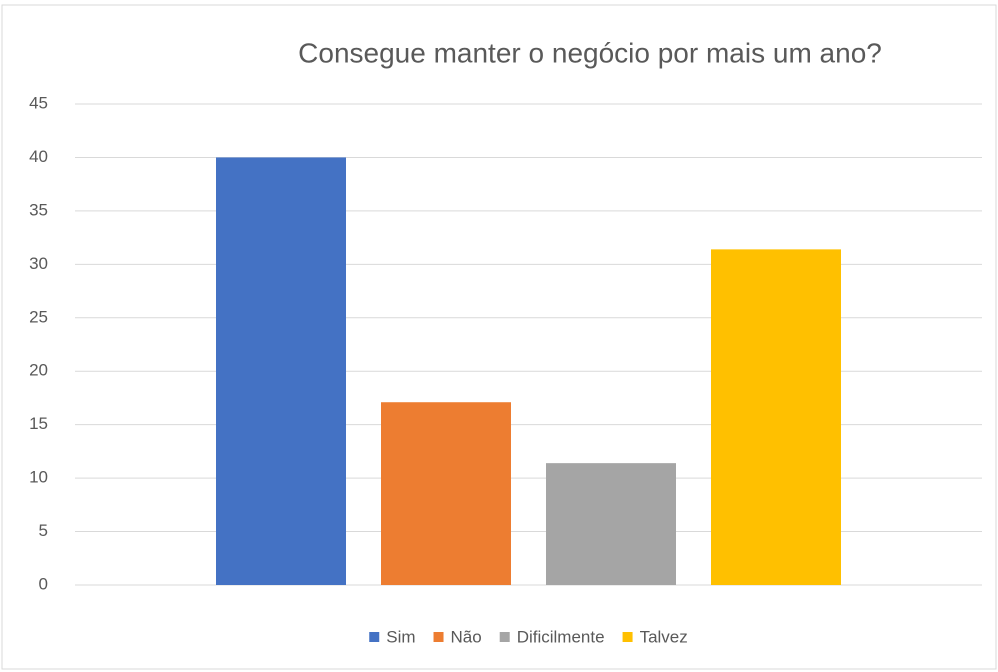 Image resolution: width=998 pixels, height=672 pixels. What do you see at coordinates (466, 636) in the screenshot?
I see `legend-label: Não` at bounding box center [466, 636].